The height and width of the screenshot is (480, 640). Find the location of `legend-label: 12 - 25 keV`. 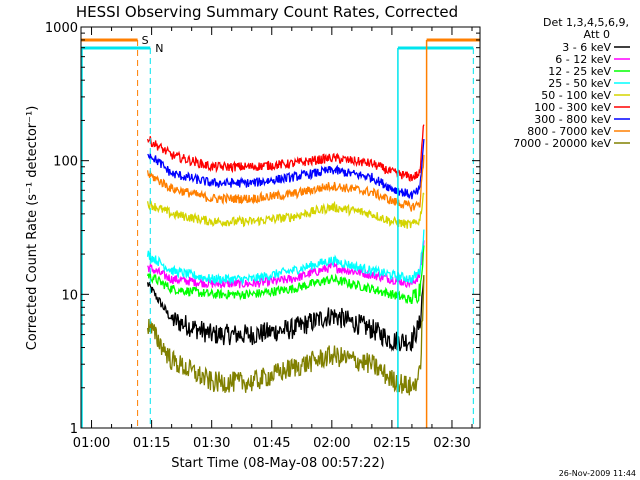

legend-label: 12 - 25 keV is located at coordinates (579, 71).